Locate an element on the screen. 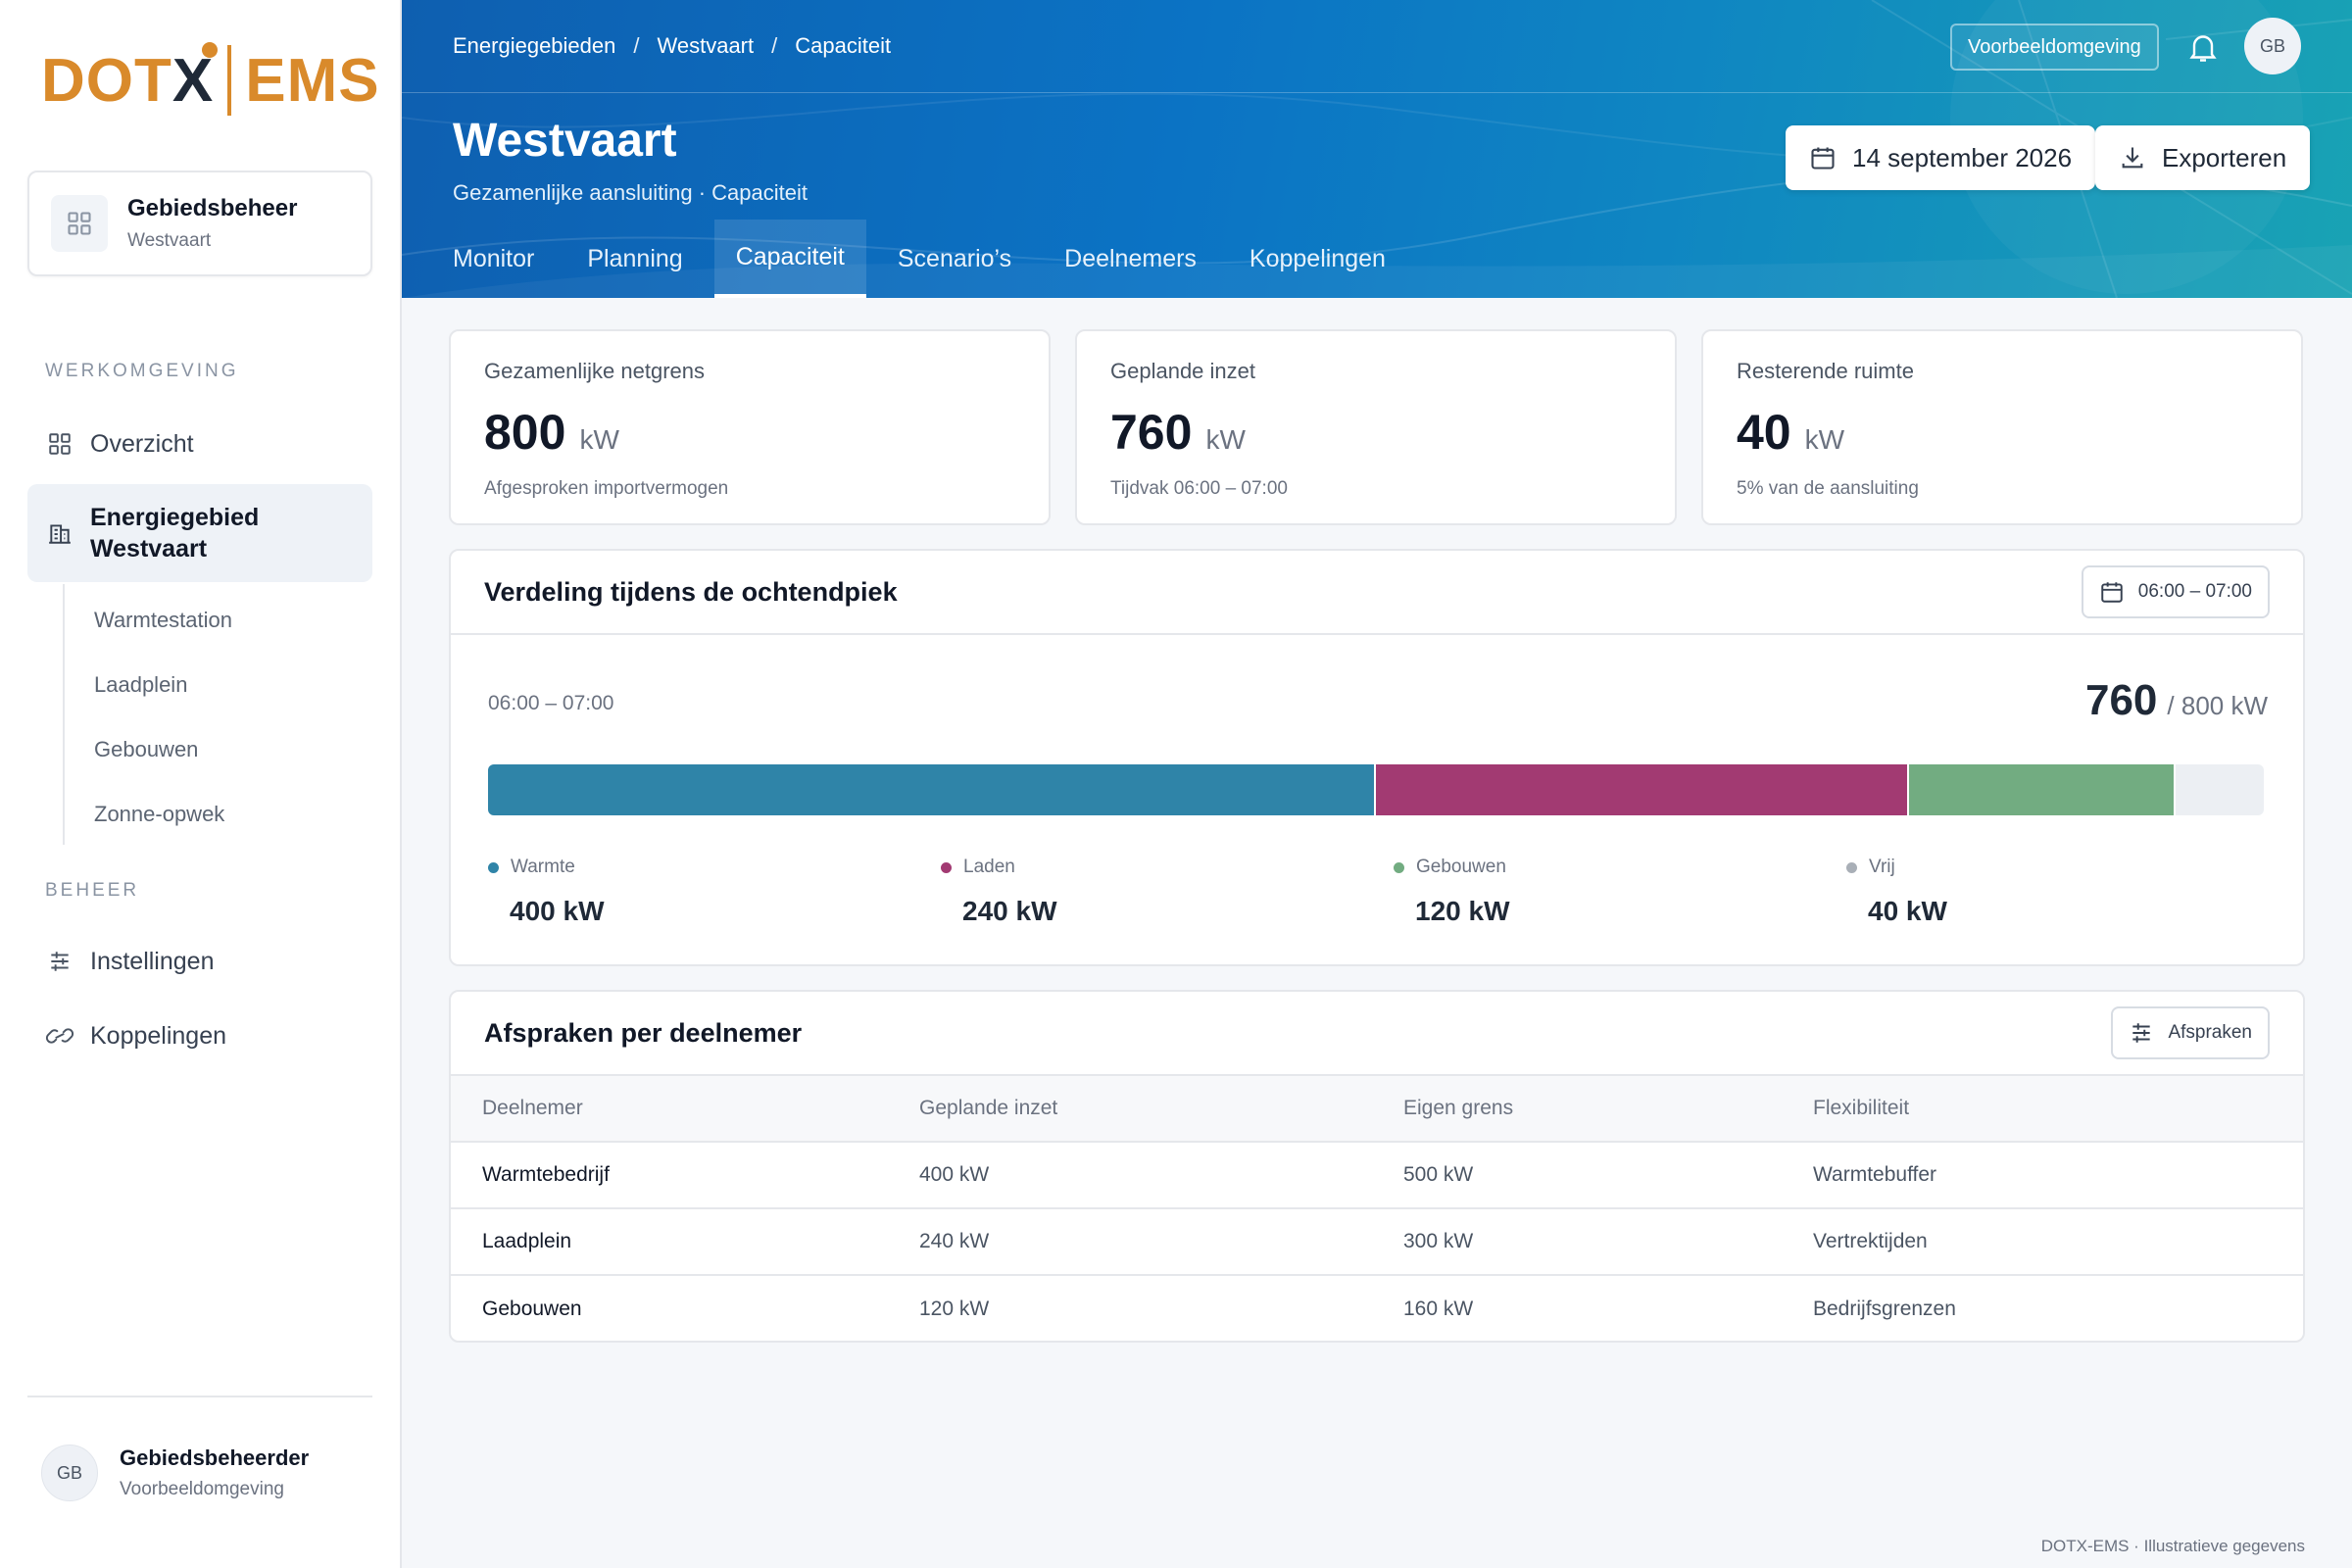  breadcrumb: Energiegebieden / Westvaart / Capaciteit is located at coordinates (672, 46).